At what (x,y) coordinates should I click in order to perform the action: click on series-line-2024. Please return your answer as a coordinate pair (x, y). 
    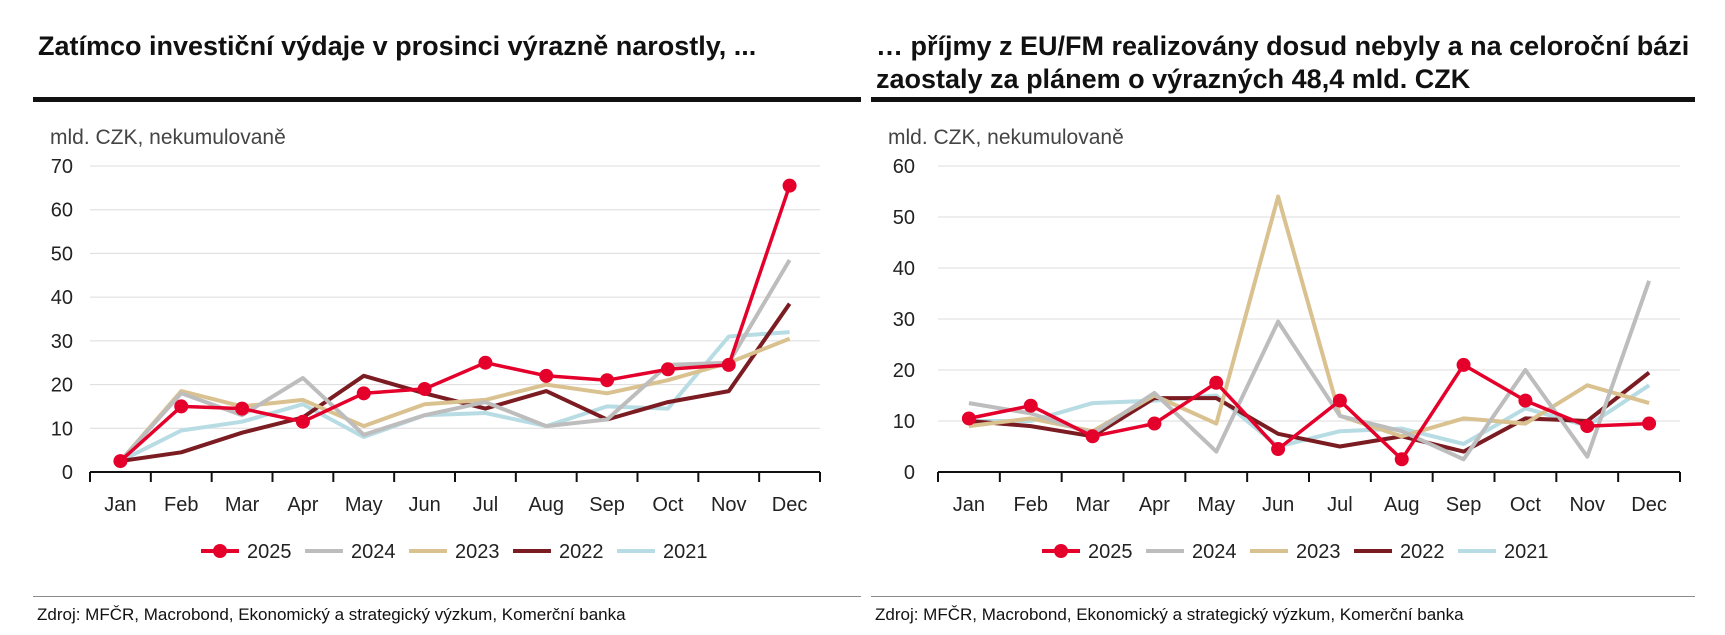
    Looking at the image, I should click on (455, 360).